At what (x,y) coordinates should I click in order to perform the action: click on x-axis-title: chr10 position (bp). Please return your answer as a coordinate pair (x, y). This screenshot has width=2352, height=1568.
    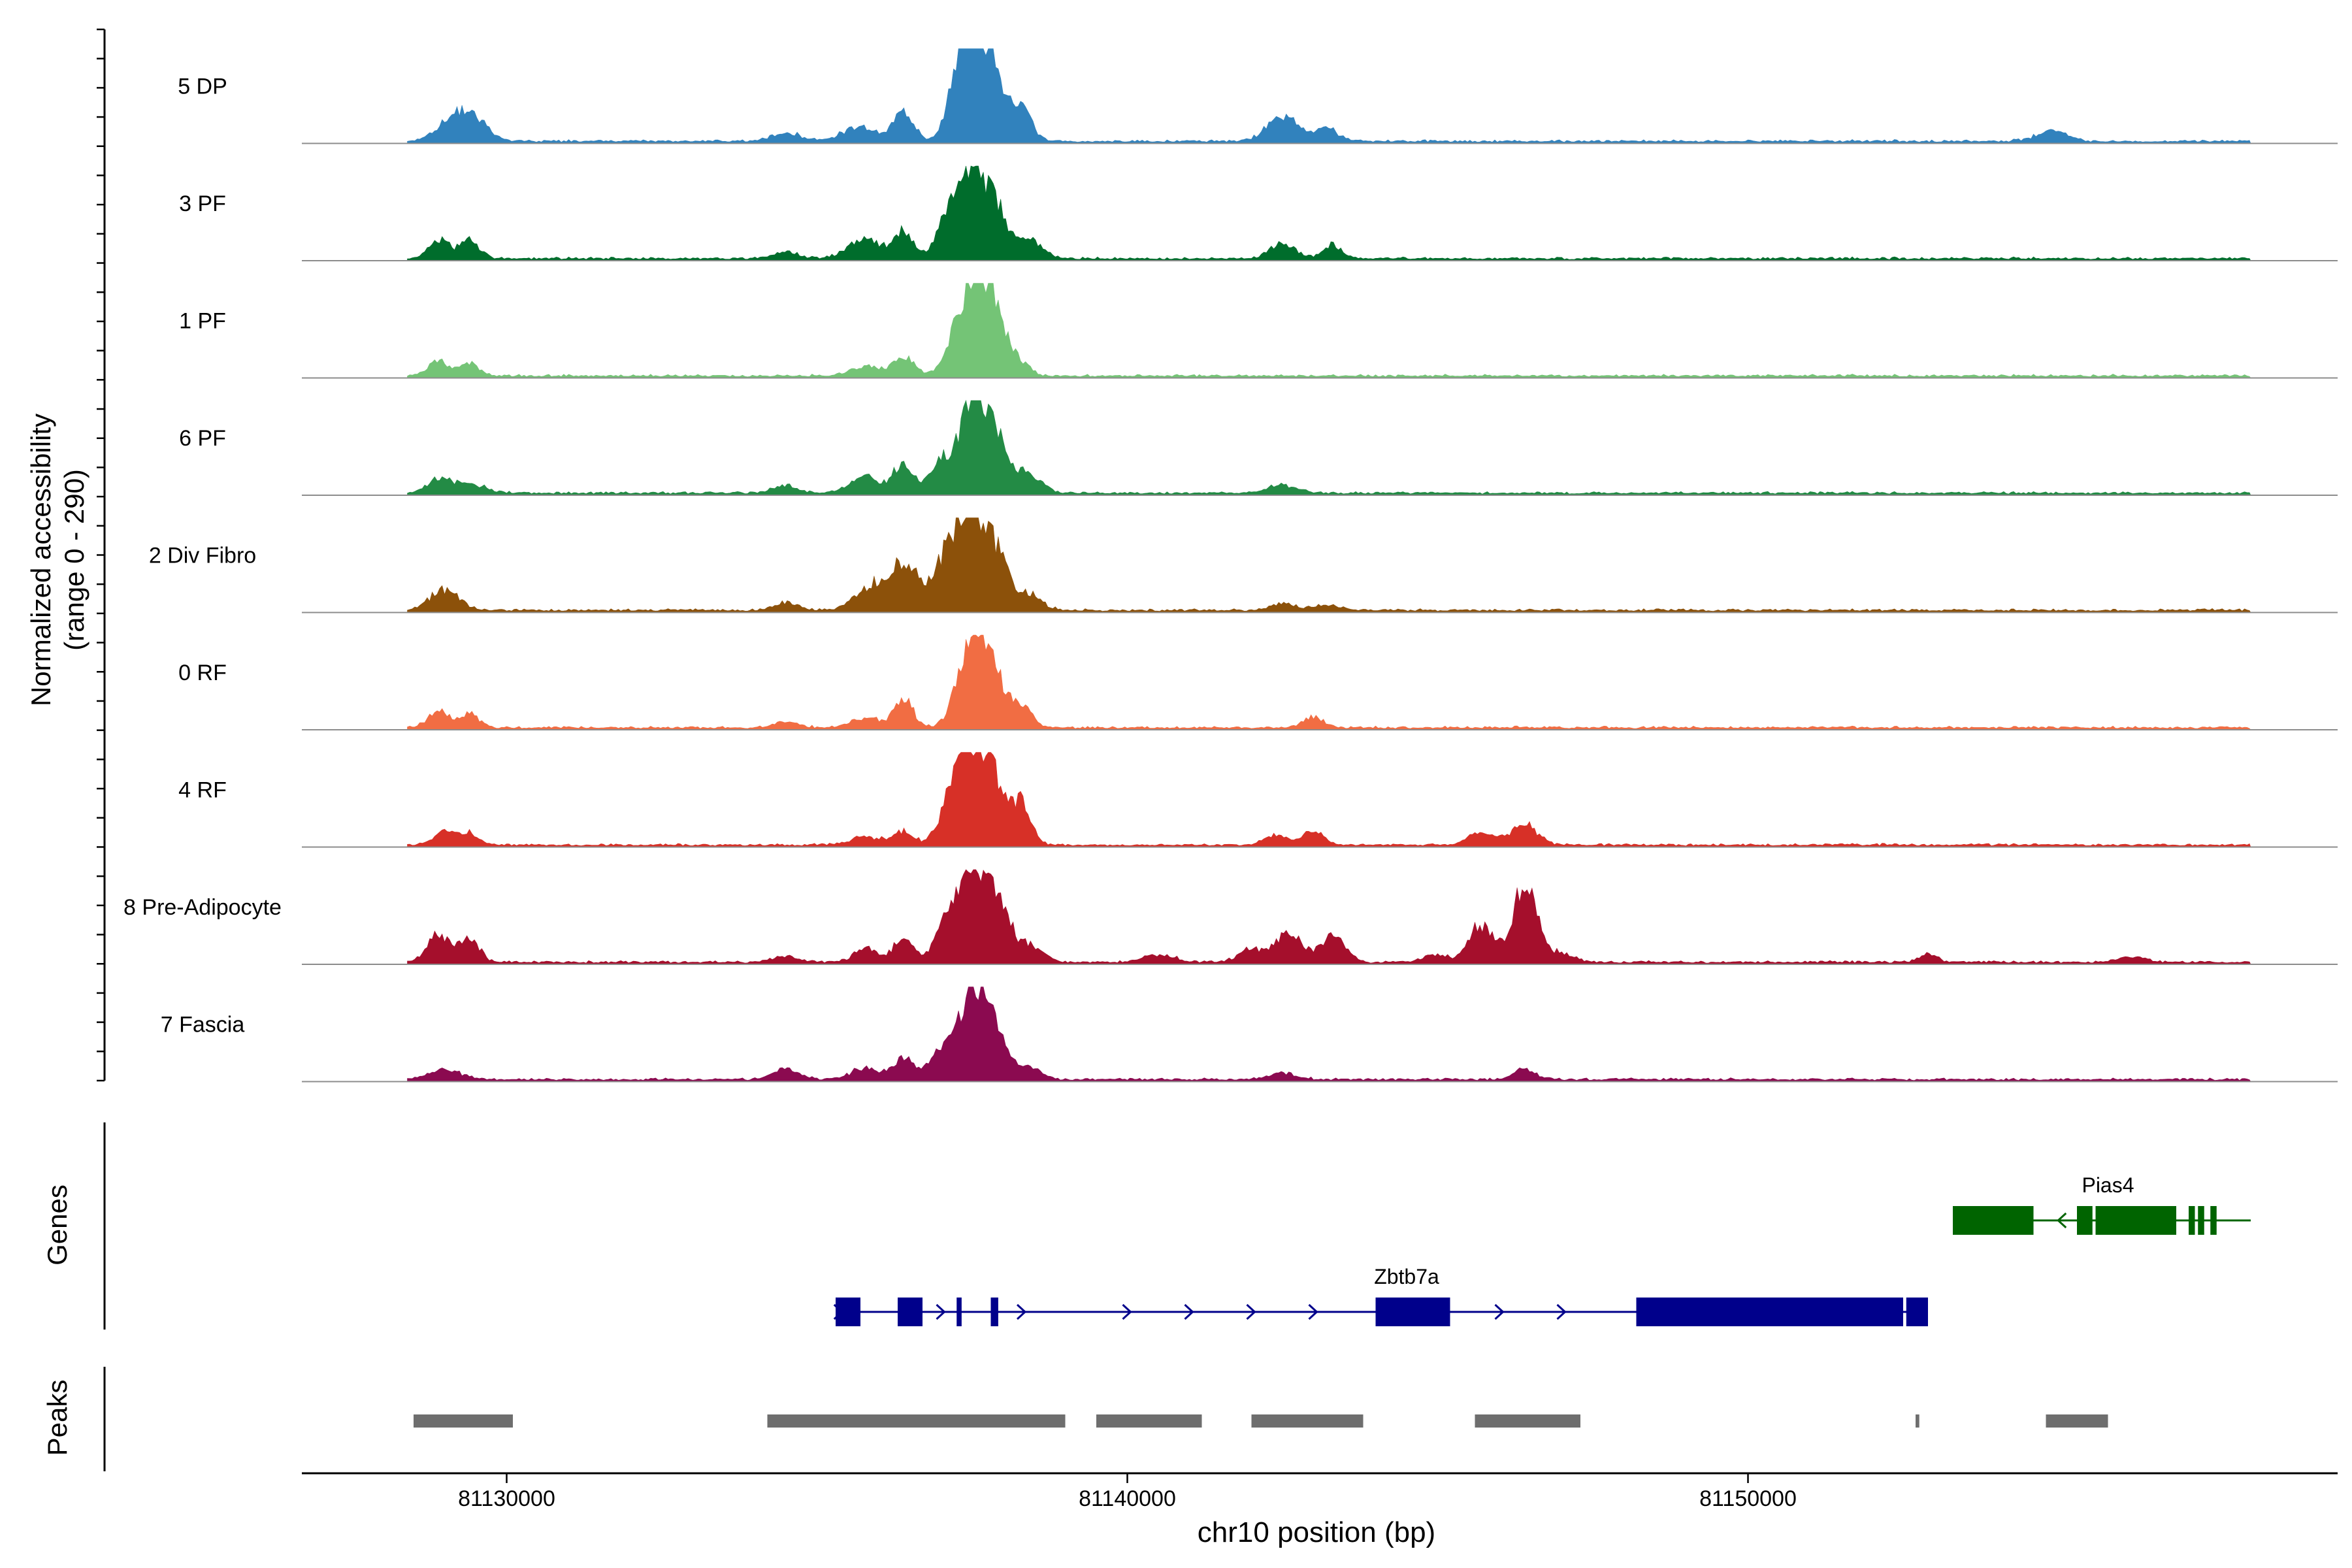
    Looking at the image, I should click on (1316, 1532).